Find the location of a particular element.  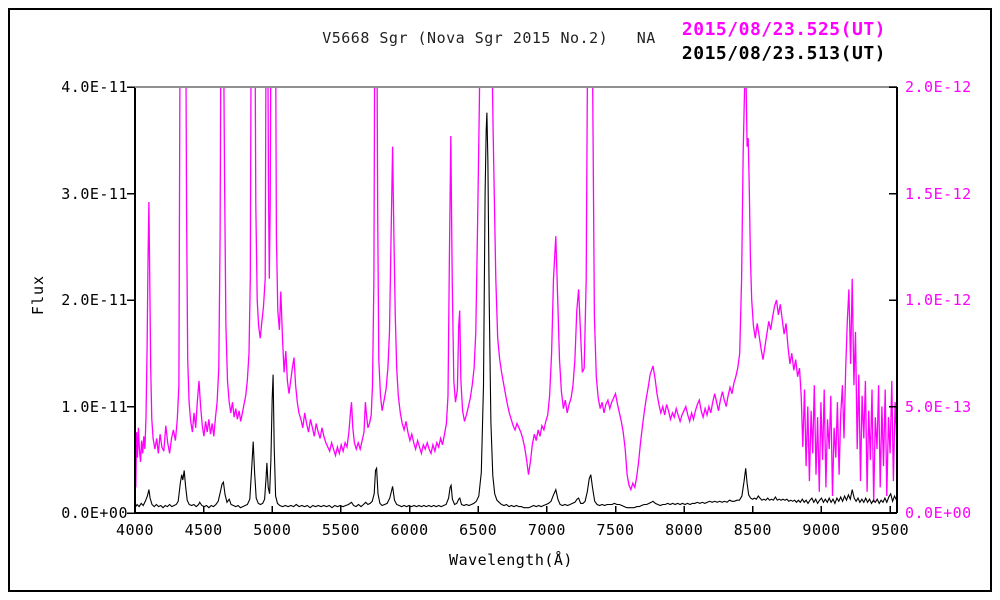

x-axis-tick-label: 8500 is located at coordinates (752, 530).